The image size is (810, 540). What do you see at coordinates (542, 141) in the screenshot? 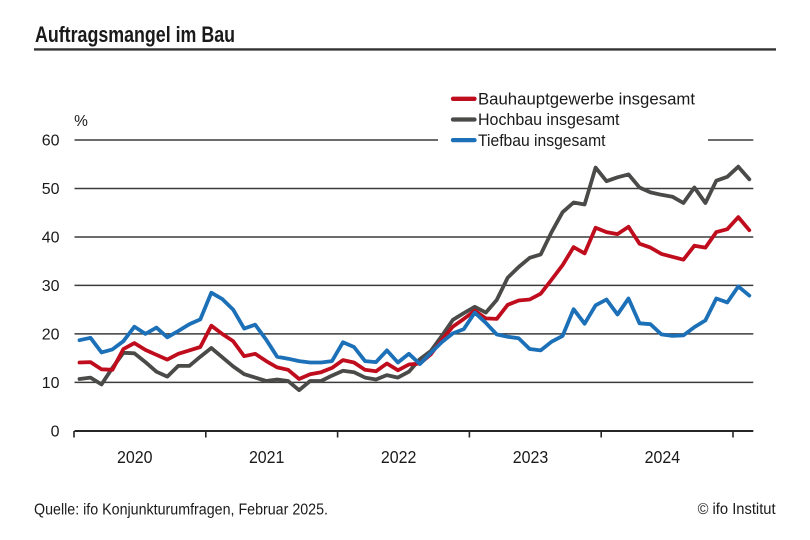
I see `svg-text: Tiefbau insgesamt` at bounding box center [542, 141].